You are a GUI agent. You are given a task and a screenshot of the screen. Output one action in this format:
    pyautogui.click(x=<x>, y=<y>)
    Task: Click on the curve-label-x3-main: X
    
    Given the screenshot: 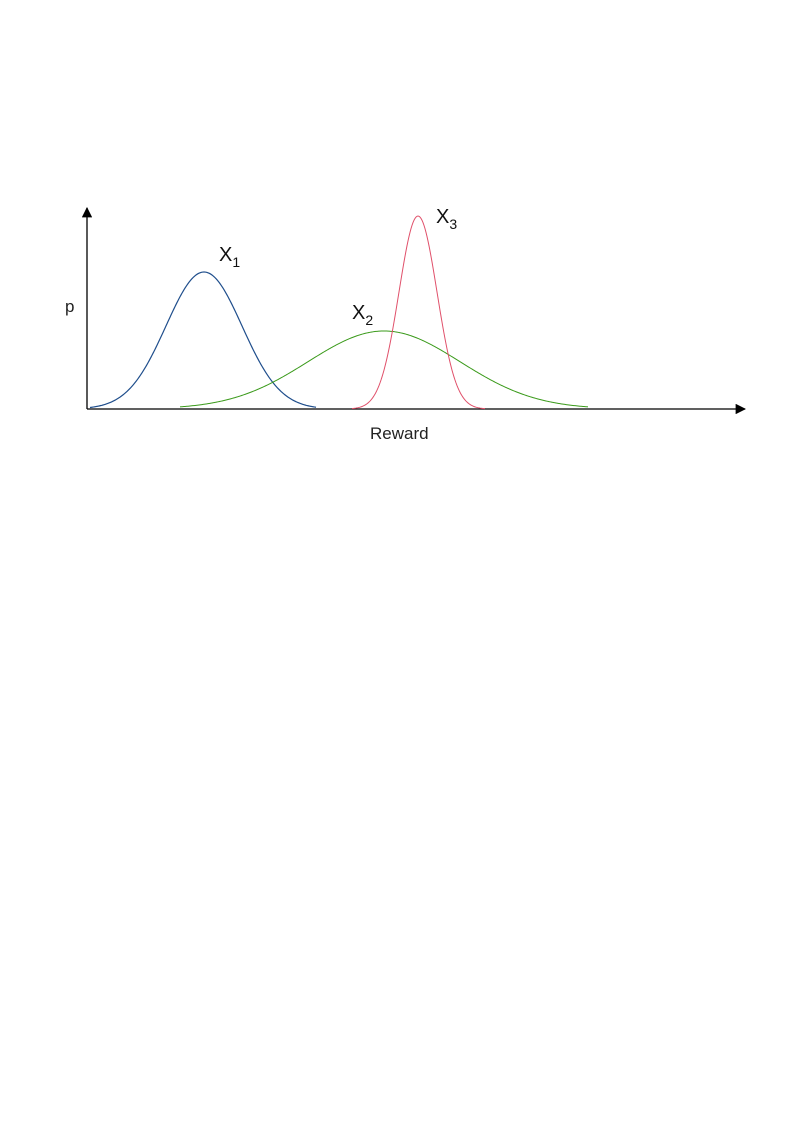 What is the action you would take?
    pyautogui.click(x=442, y=217)
    